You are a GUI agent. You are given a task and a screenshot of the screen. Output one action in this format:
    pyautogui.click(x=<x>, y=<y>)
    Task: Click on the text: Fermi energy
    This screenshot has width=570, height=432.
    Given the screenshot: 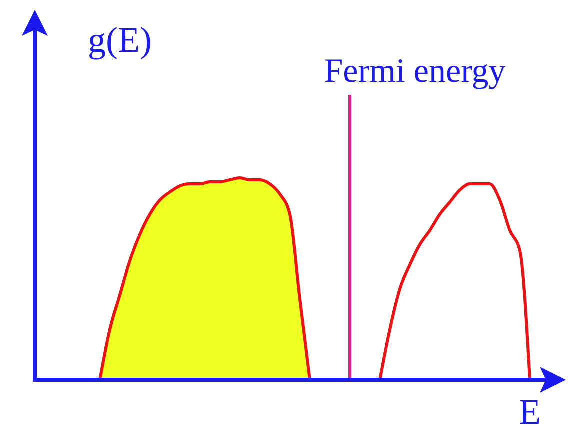 What is the action you would take?
    pyautogui.click(x=415, y=71)
    